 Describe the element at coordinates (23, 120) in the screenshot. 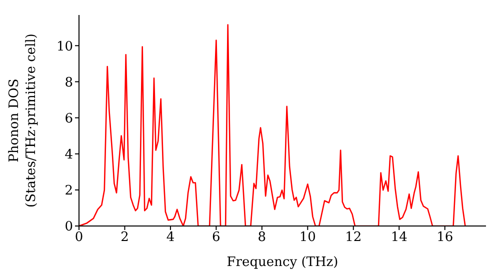

I see `y-axis-title: Phonon DOS (States/THz·primitive cell)` at that location.